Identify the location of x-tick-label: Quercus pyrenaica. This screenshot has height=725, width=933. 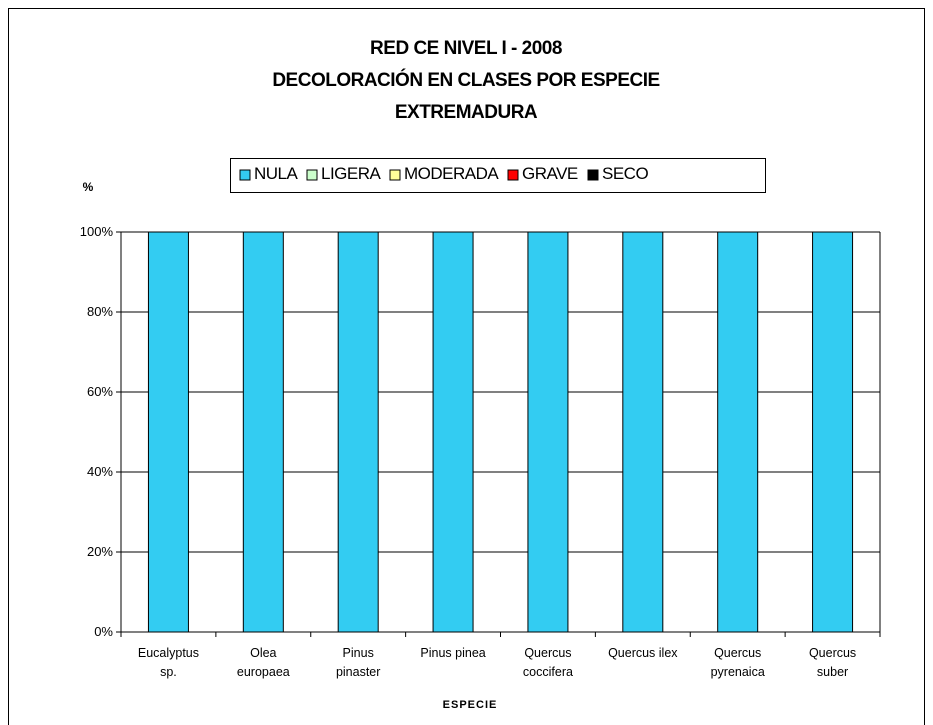
(737, 662).